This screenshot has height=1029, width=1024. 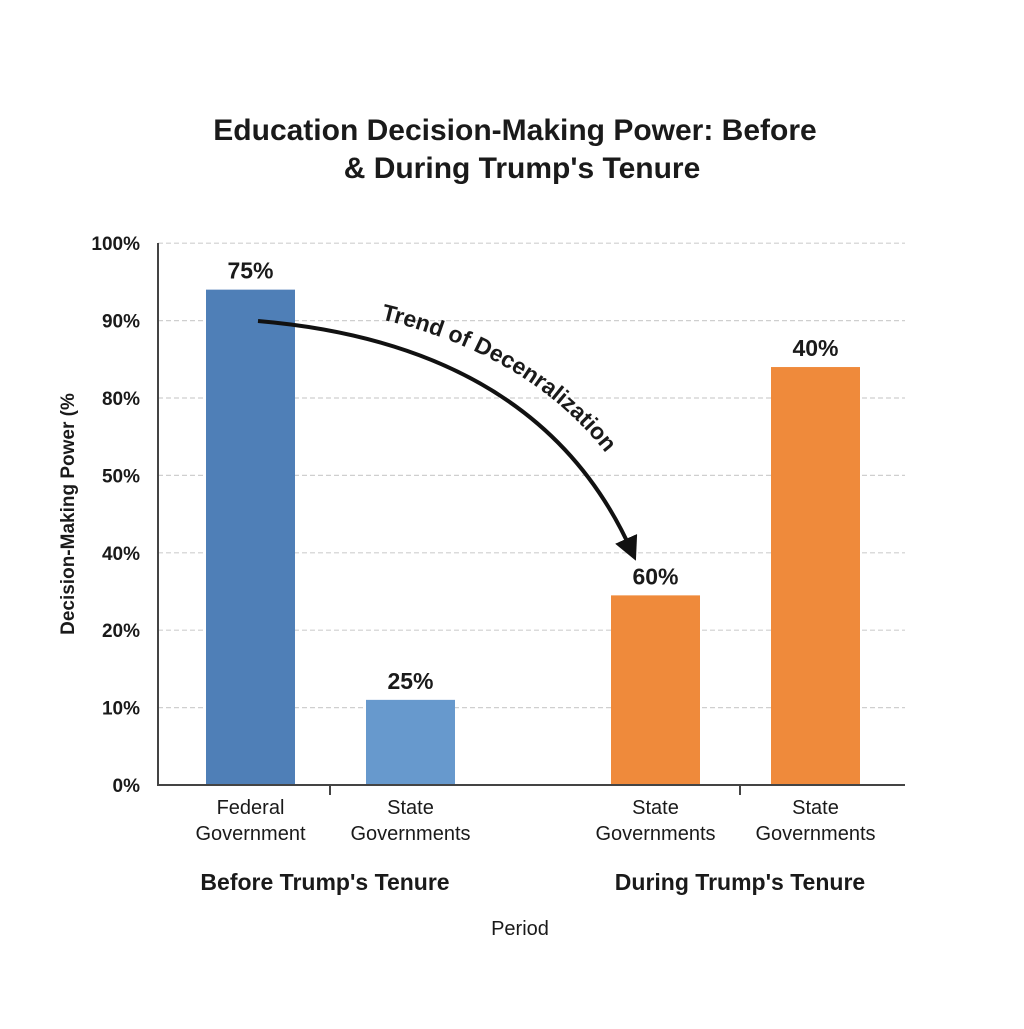 What do you see at coordinates (121, 554) in the screenshot?
I see `y-tick-label: 40%` at bounding box center [121, 554].